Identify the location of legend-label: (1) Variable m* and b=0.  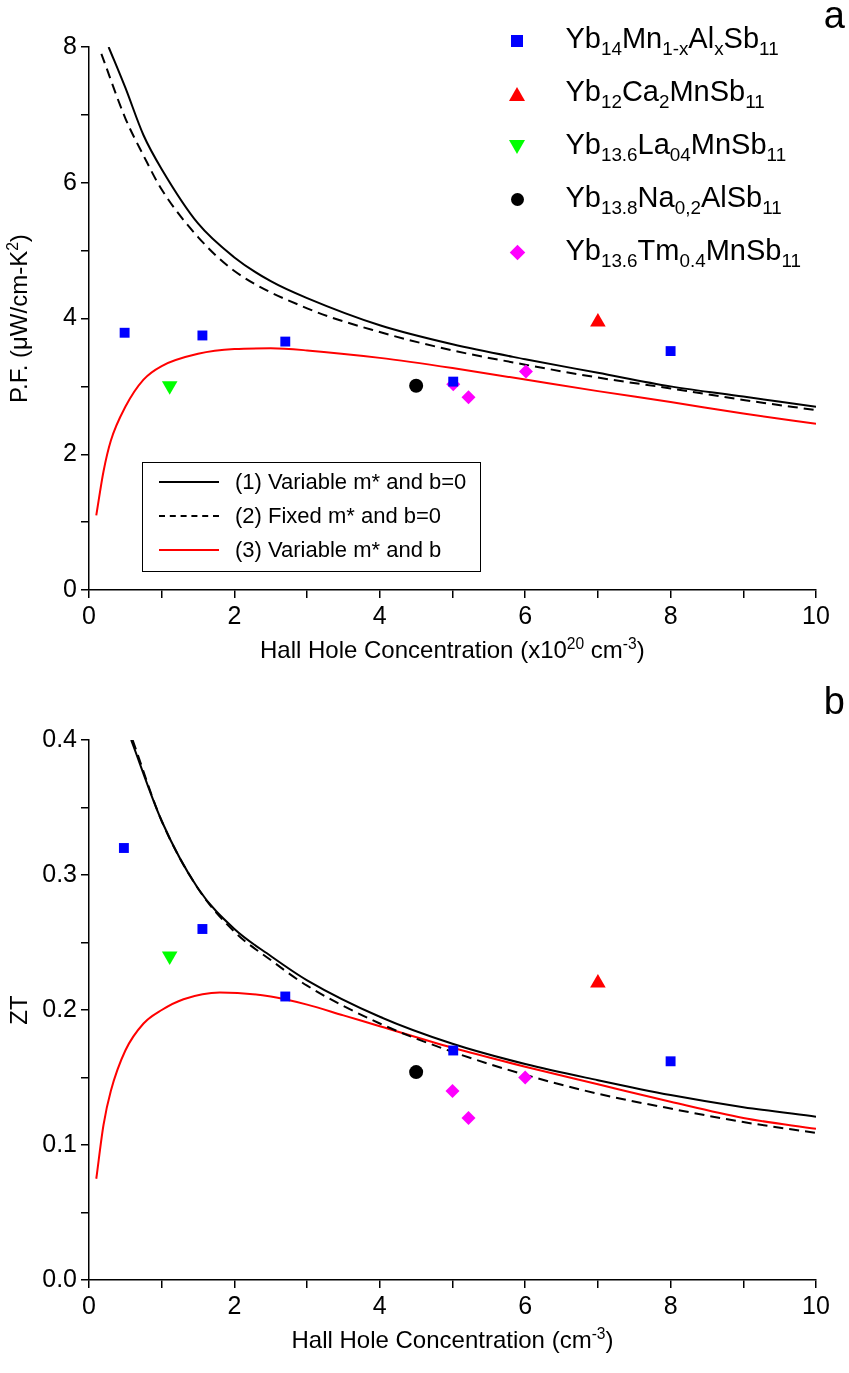
(351, 482).